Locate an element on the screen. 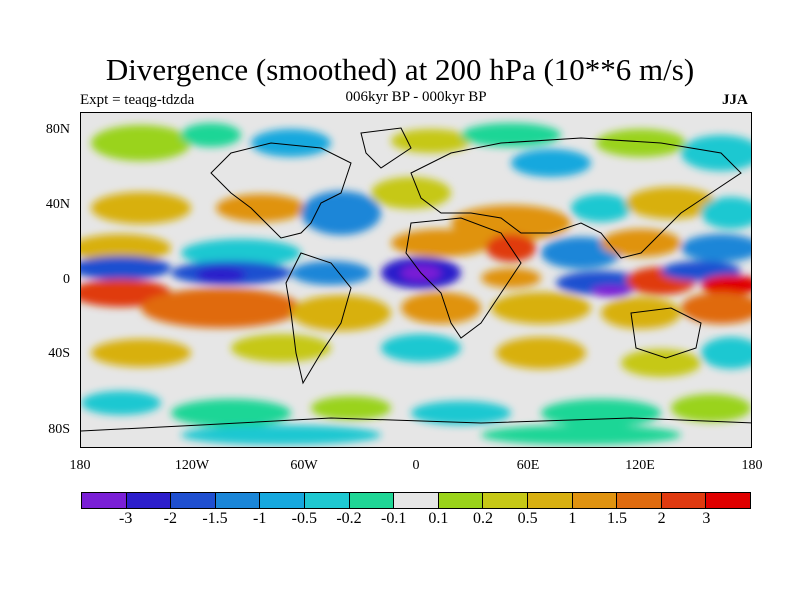 Image resolution: width=800 pixels, height=600 pixels. lon-label-120e: 120E is located at coordinates (640, 465).